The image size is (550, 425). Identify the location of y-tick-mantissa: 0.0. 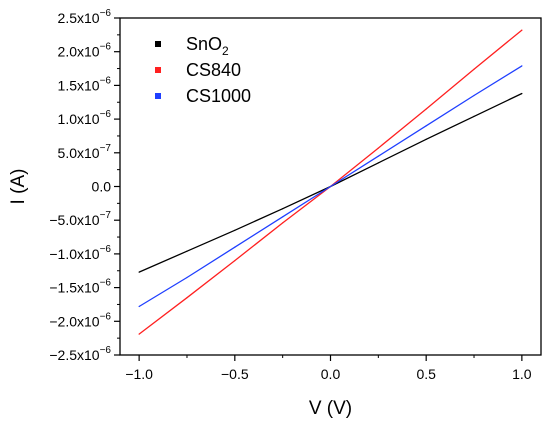
(102, 187).